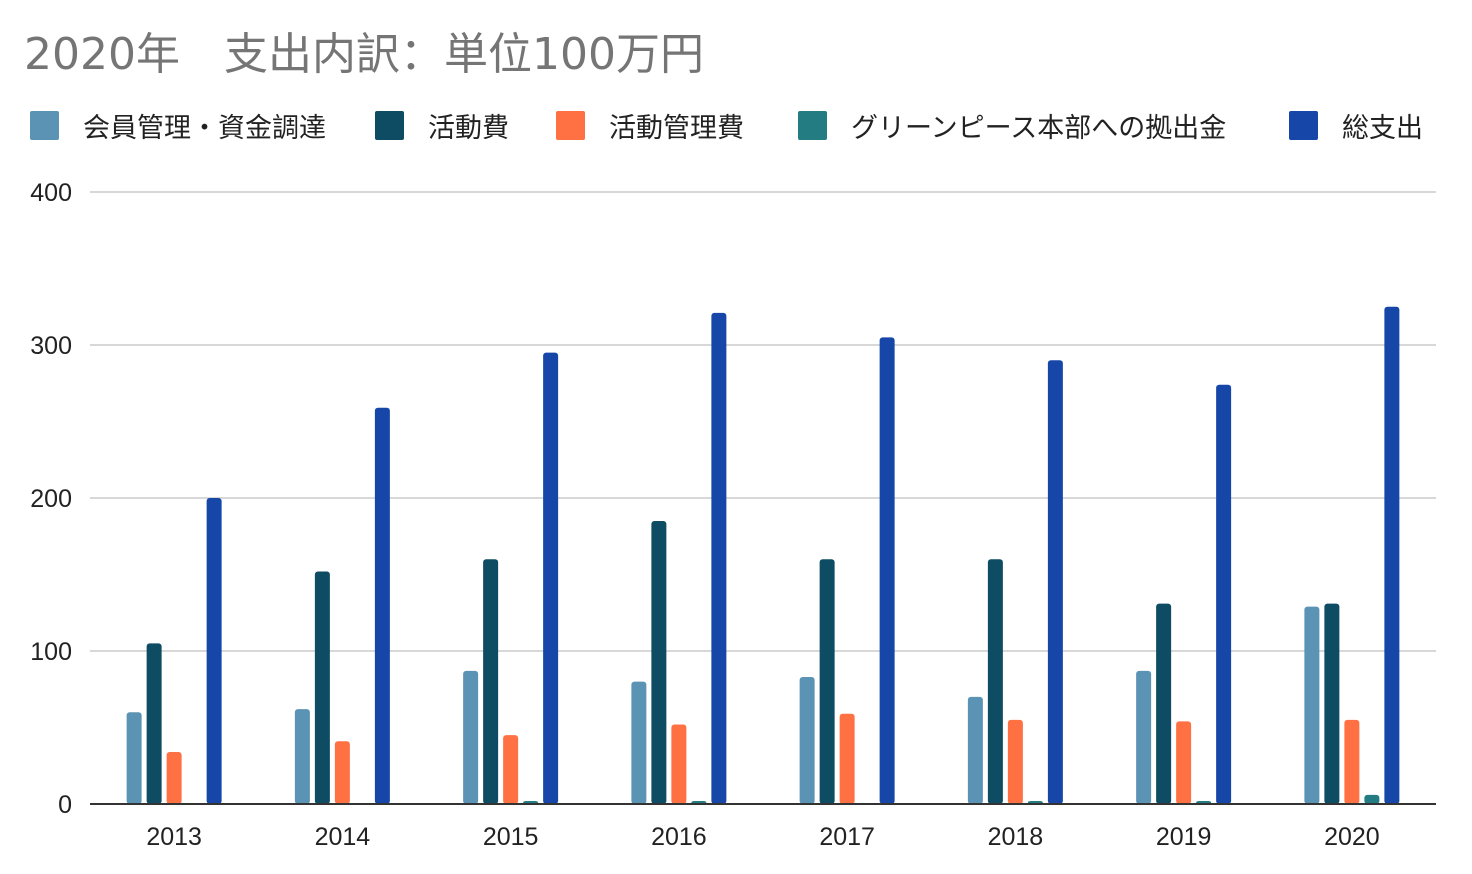 This screenshot has height=874, width=1472. Describe the element at coordinates (847, 837) in the screenshot. I see `x-tick-label: 2017` at that location.